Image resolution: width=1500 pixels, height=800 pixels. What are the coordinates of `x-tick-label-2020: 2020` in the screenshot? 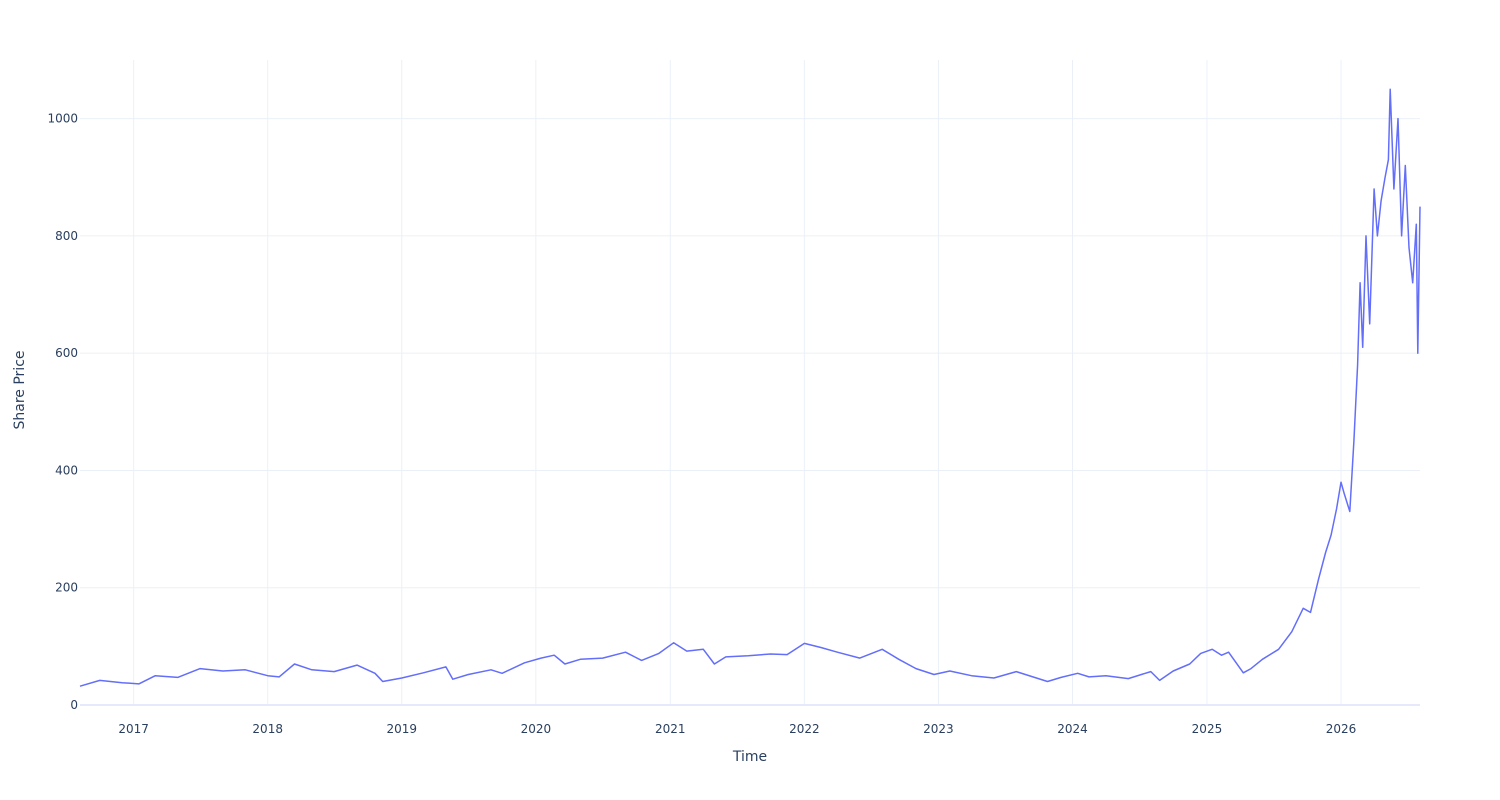 It's located at (536, 729).